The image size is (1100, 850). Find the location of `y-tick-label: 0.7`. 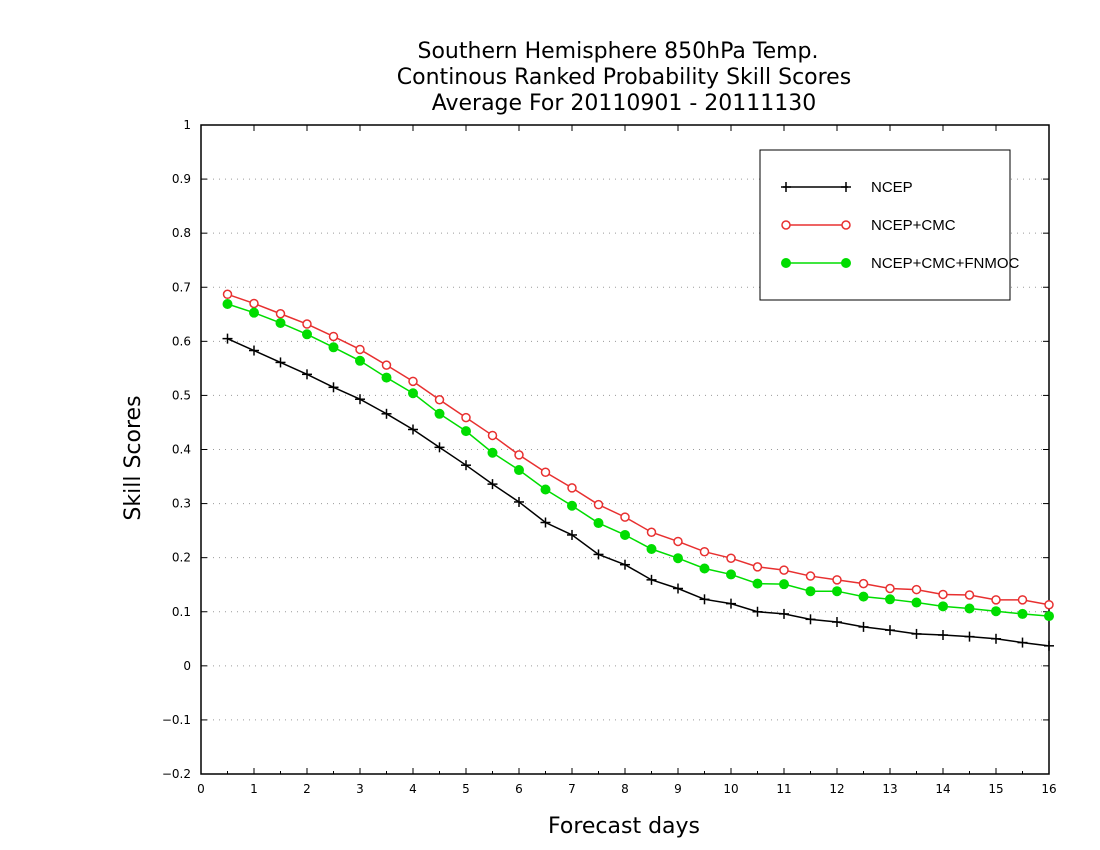

y-tick-label: 0.7 is located at coordinates (181, 287).